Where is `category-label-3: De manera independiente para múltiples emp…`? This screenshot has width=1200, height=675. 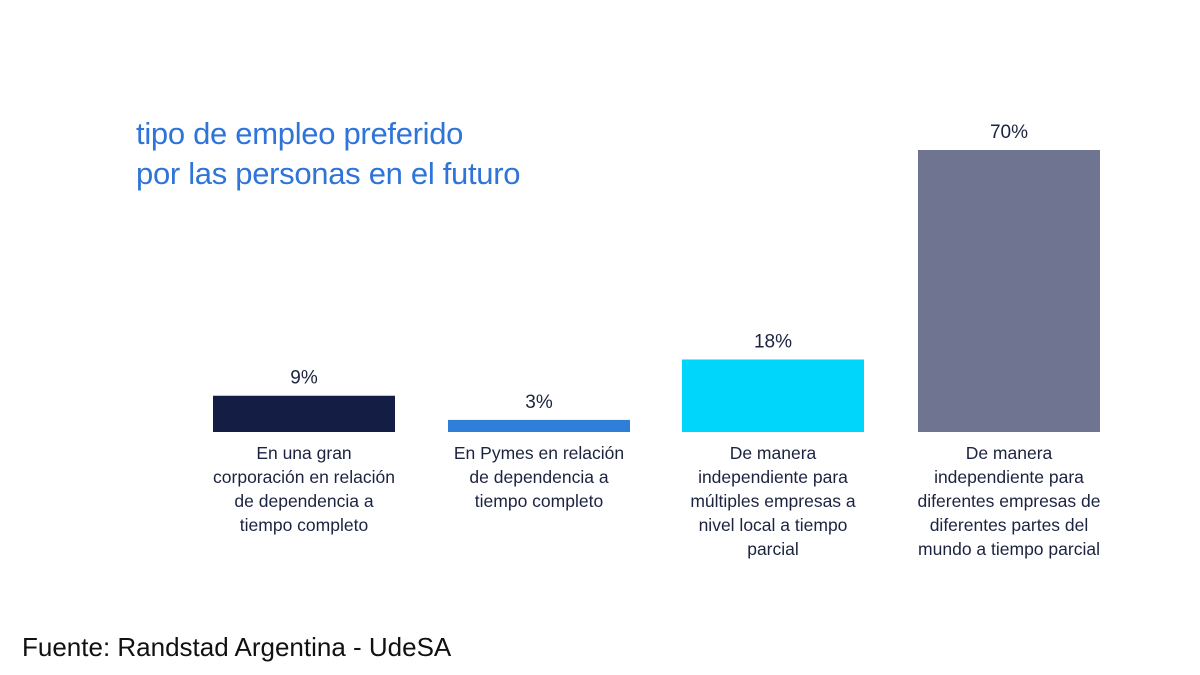 category-label-3: De manera independiente para múltiples emp… is located at coordinates (773, 501).